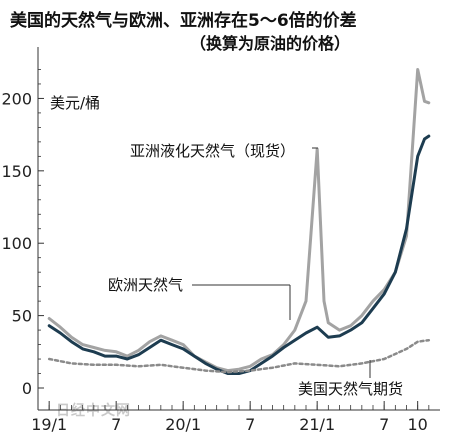 The image size is (450, 442). I want to click on x-tick-label: 19/1, so click(49, 424).